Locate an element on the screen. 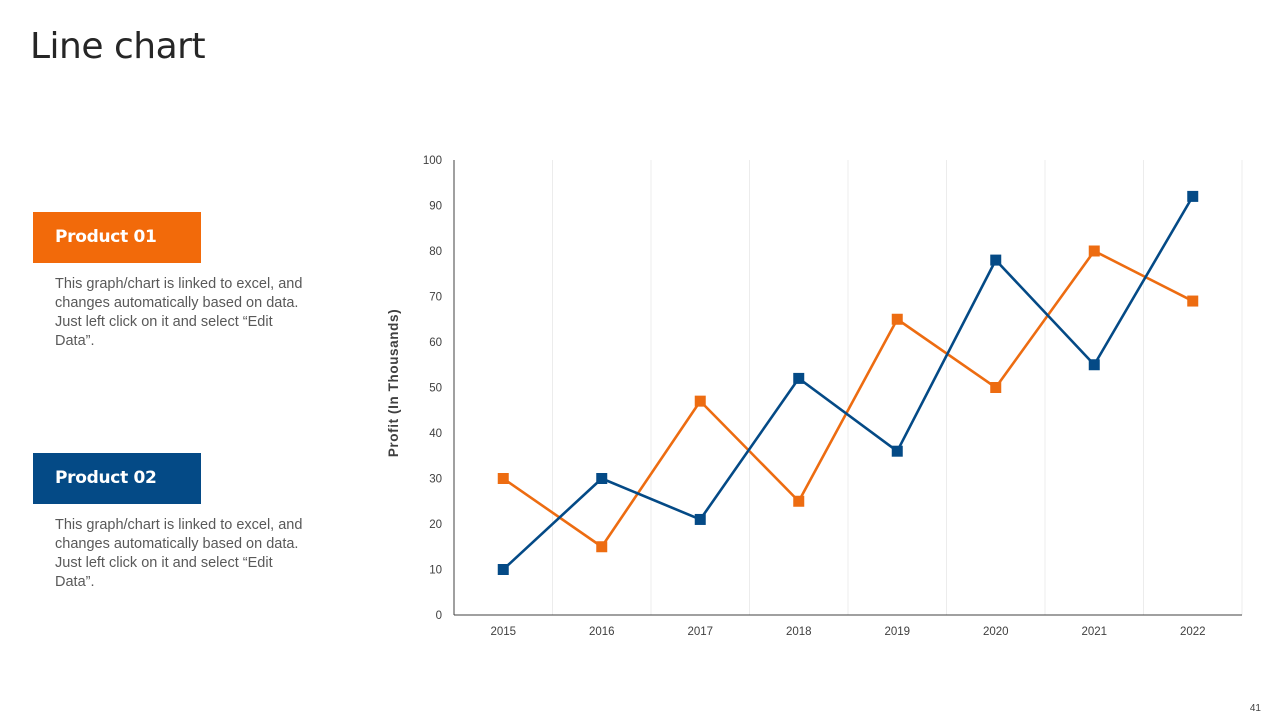 The height and width of the screenshot is (720, 1280). product-02-label: Product 02 is located at coordinates (117, 478).